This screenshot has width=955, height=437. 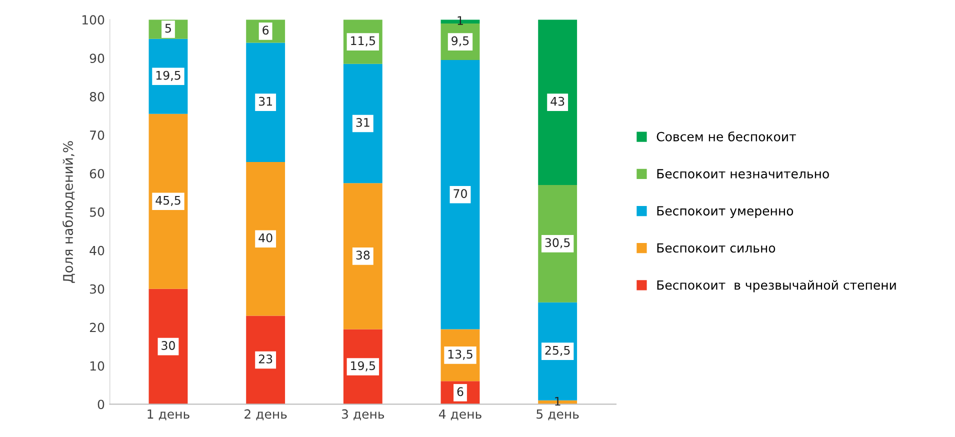 What do you see at coordinates (776, 286) in the screenshot?
I see `legend-label: Беспокоит в чрезвычайной степени` at bounding box center [776, 286].